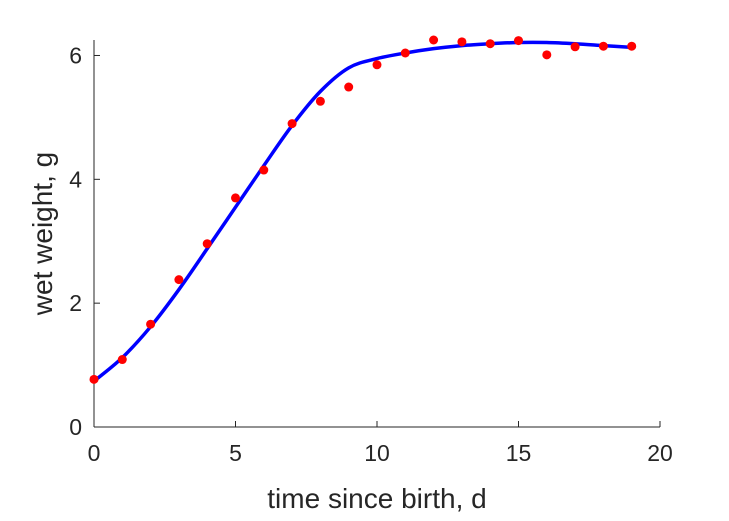  What do you see at coordinates (42, 234) in the screenshot?
I see `y-axis-label: wet weight, g` at bounding box center [42, 234].